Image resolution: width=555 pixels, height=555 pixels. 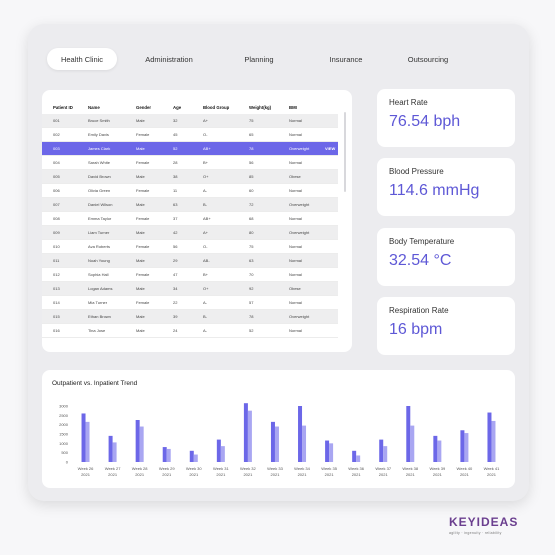 I want to click on table-cell: Sarah White, so click(x=99, y=162).